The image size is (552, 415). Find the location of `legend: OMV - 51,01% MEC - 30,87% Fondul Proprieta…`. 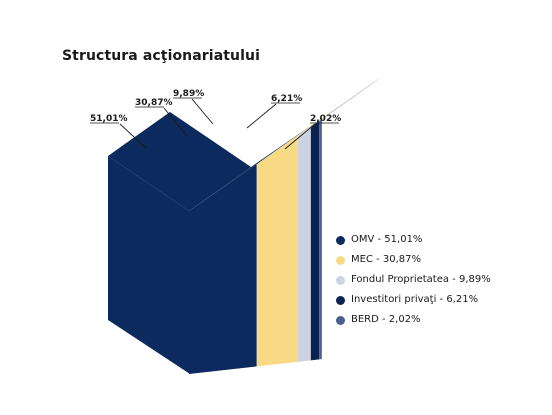

legend: OMV - 51,01% MEC - 30,87% Fondul Proprieta… is located at coordinates (413, 280).